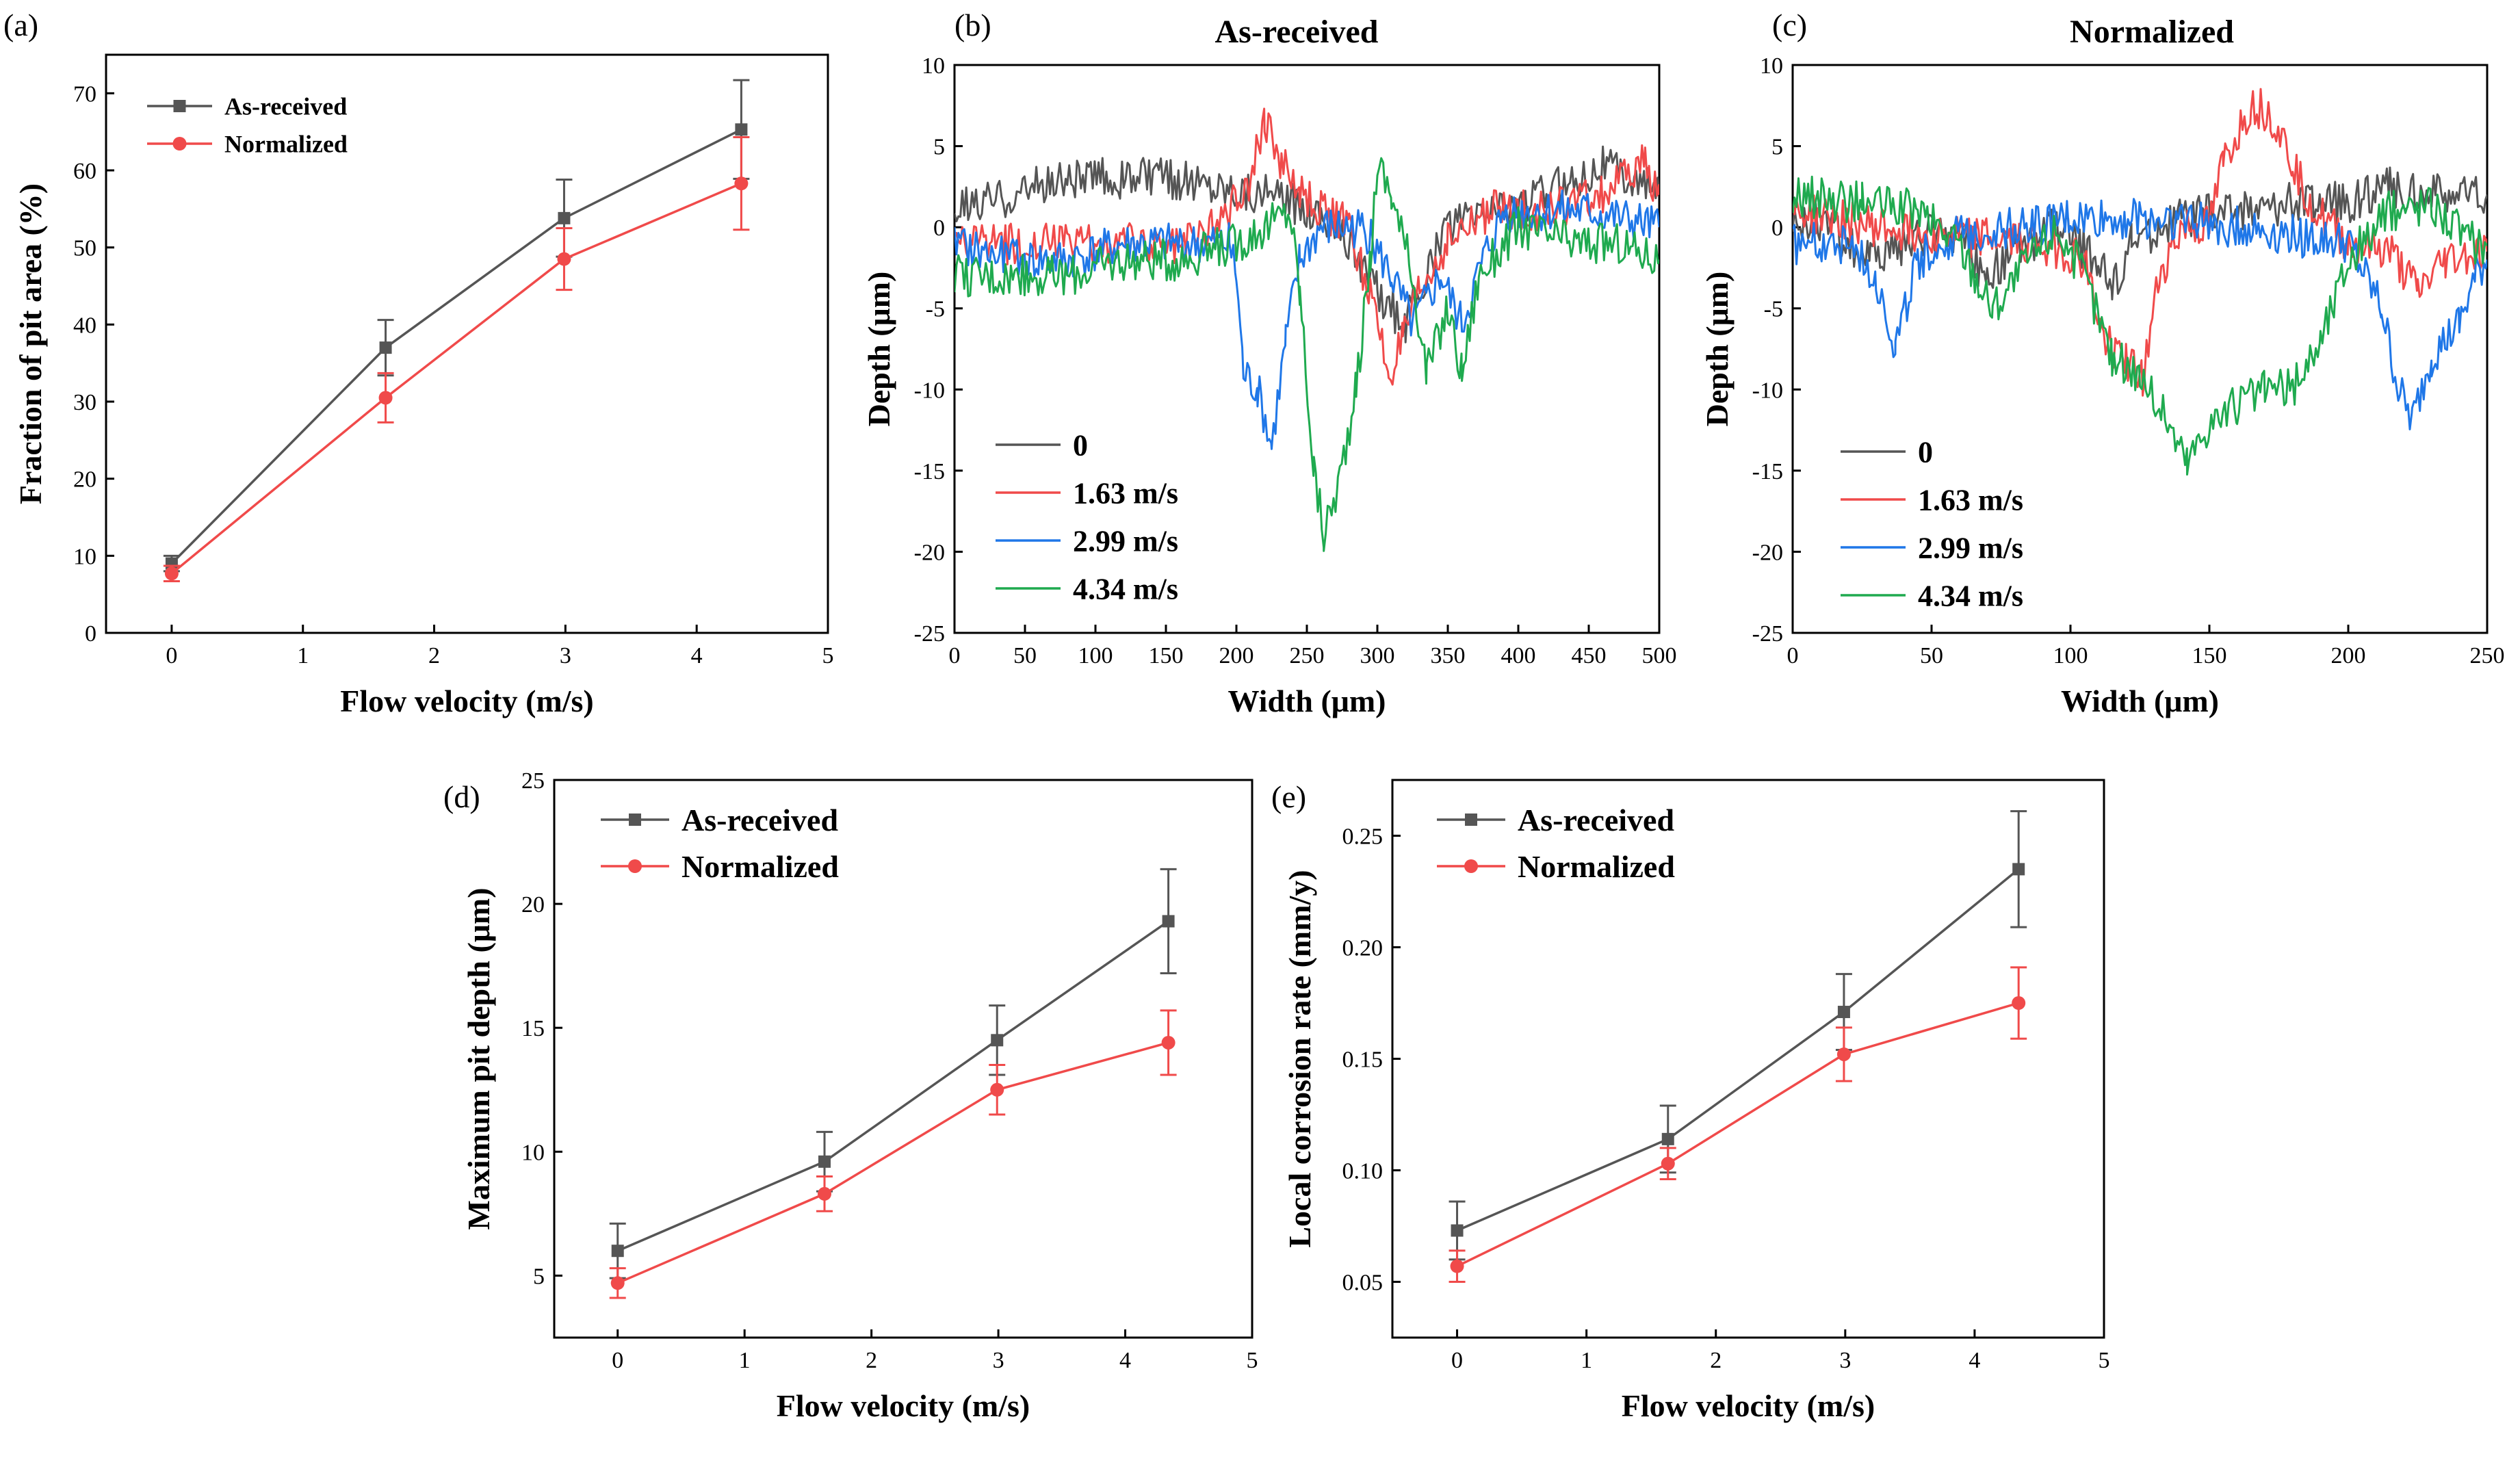 This screenshot has width=2520, height=1484. Describe the element at coordinates (1236, 655) in the screenshot. I see `x-tick-label: 200` at that location.